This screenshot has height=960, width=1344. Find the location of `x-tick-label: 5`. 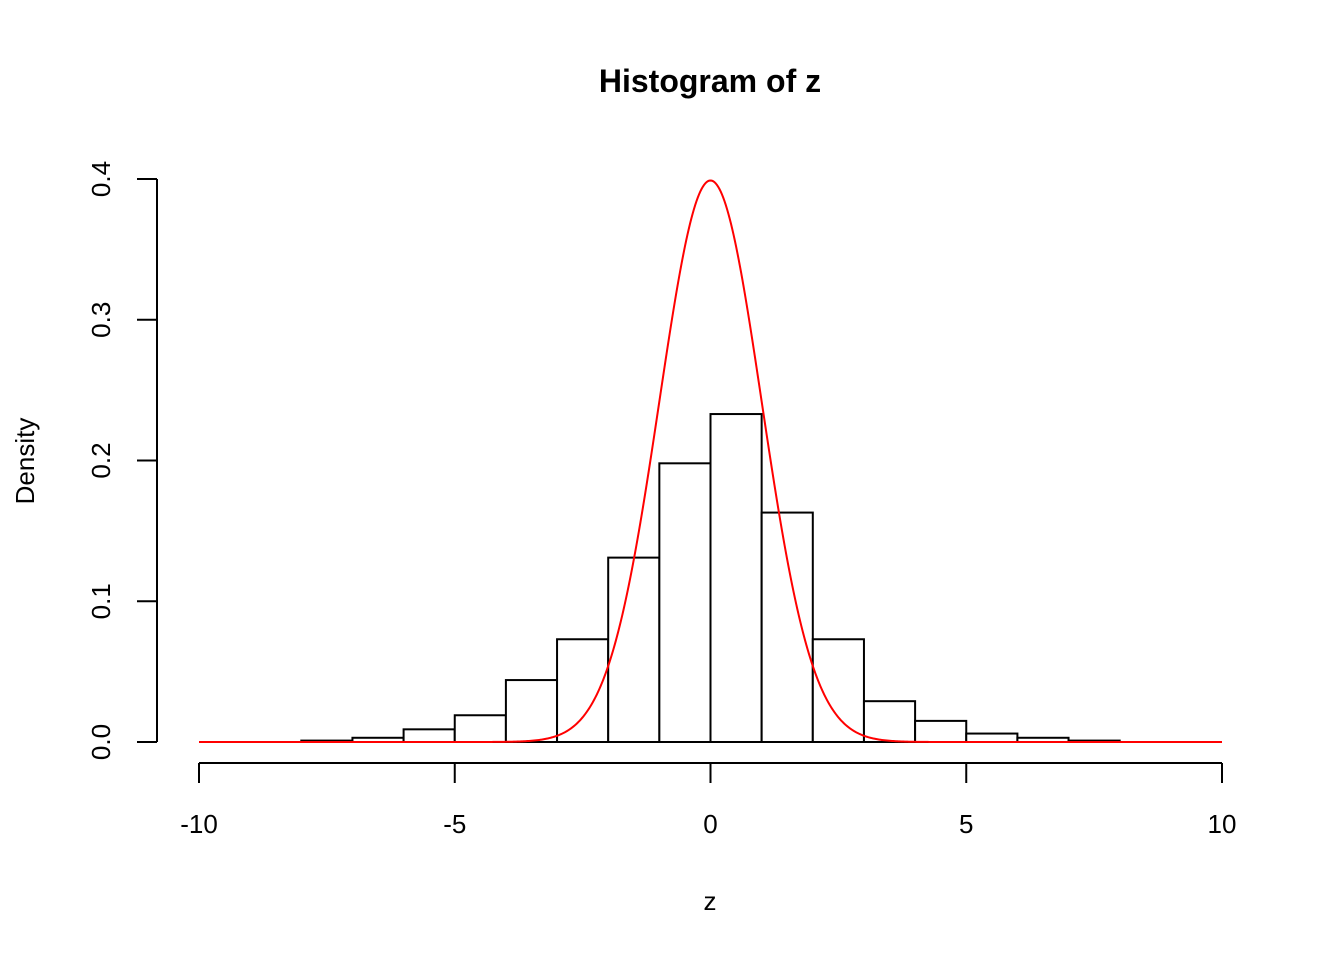

x-tick-label: 5 is located at coordinates (966, 824).